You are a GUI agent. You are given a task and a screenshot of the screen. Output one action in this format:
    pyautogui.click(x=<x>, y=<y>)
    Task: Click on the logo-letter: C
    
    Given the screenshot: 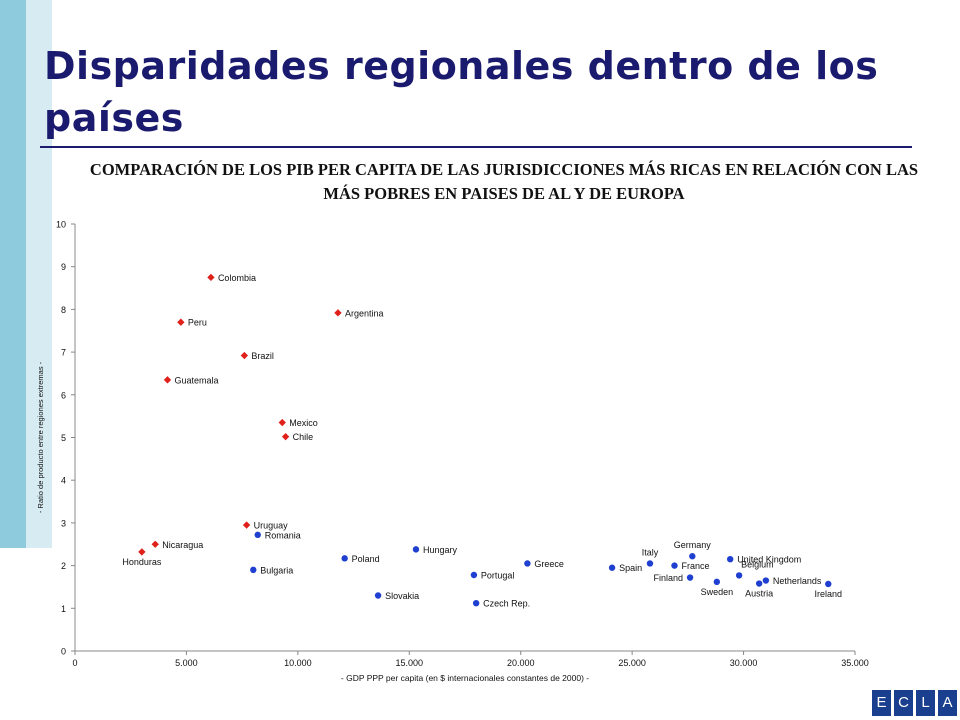 What is the action you would take?
    pyautogui.click(x=903, y=703)
    